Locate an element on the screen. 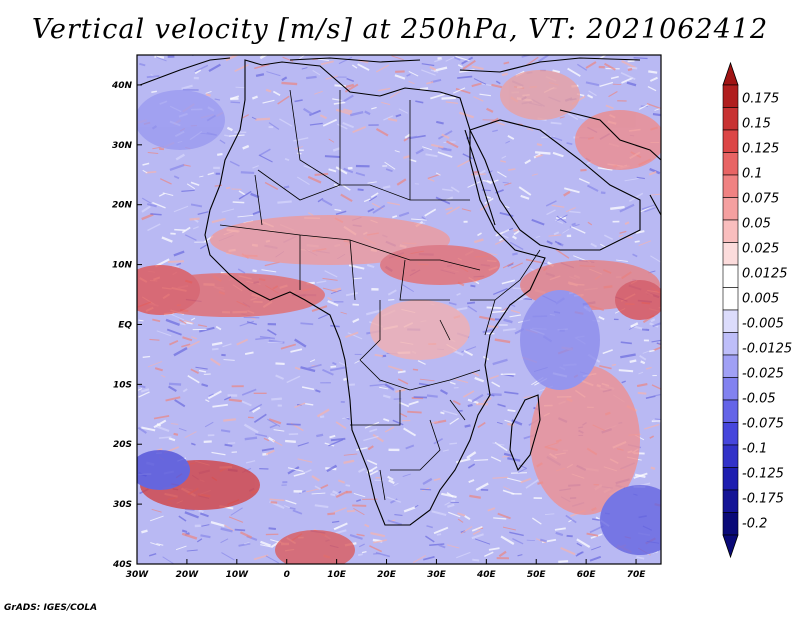 The width and height of the screenshot is (800, 618). colorbar-label: -0.125 is located at coordinates (763, 474).